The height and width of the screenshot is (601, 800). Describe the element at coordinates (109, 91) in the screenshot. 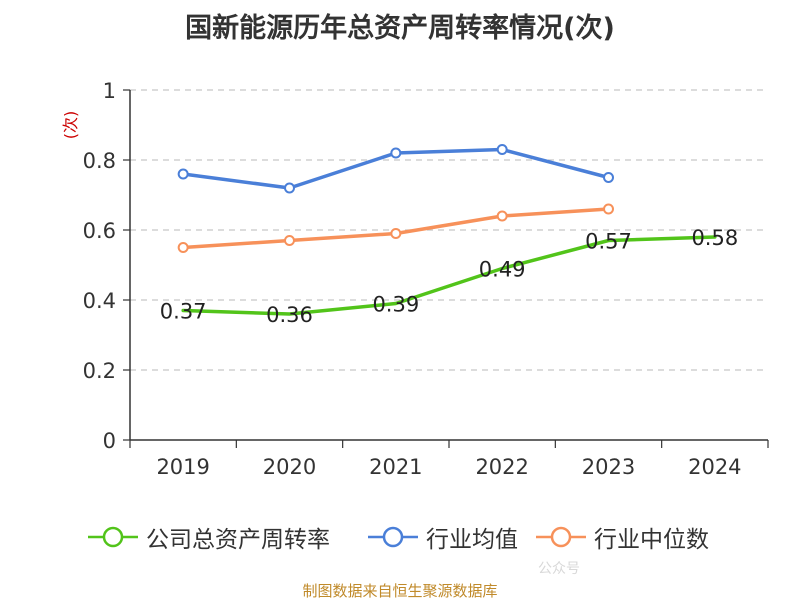

I see `y-tick-label: 1` at that location.